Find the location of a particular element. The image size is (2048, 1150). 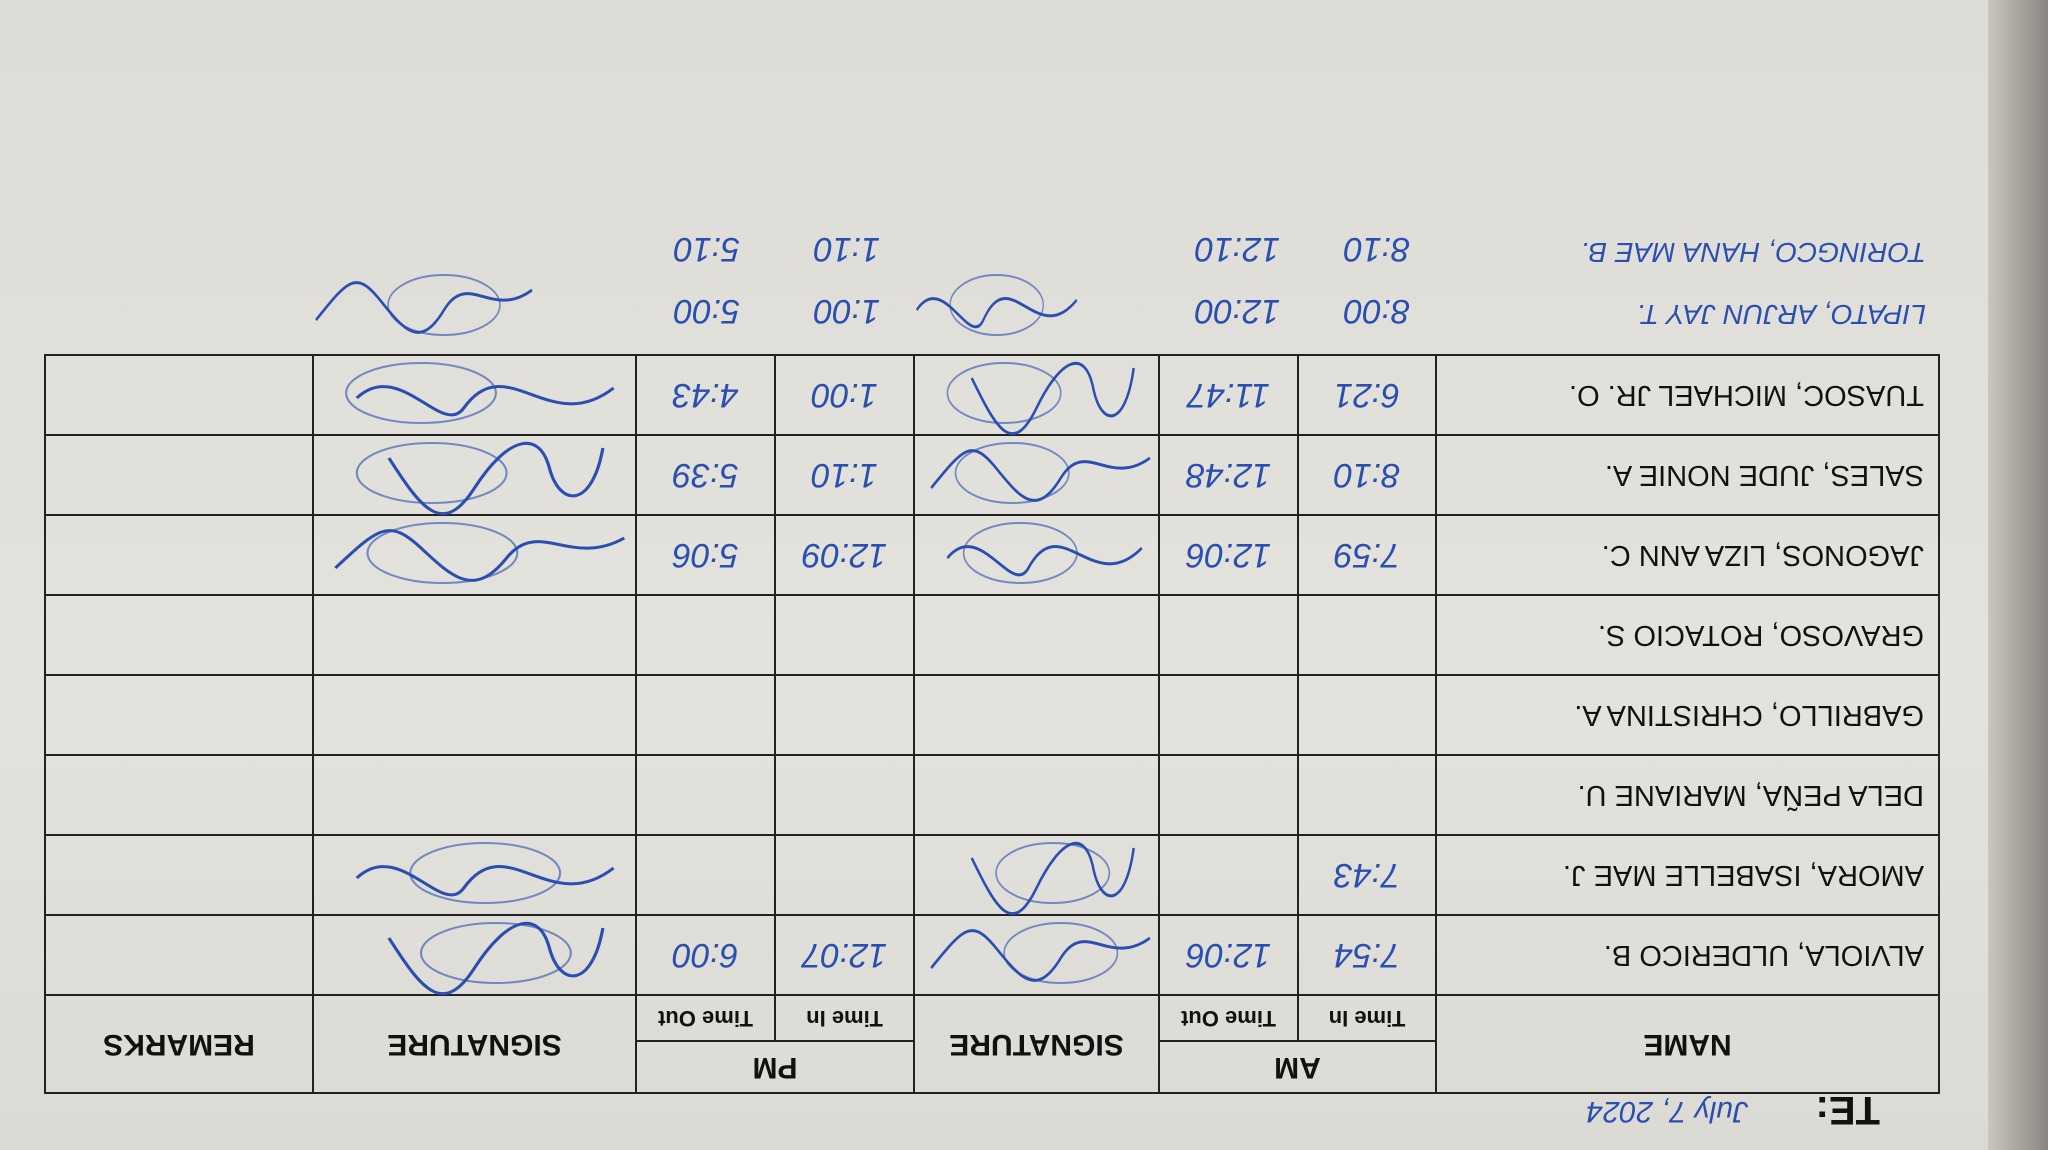

table-row: JAGONOS, LIZA ANN C. 7:59 12:06 12:09 5:06 is located at coordinates (992, 555).